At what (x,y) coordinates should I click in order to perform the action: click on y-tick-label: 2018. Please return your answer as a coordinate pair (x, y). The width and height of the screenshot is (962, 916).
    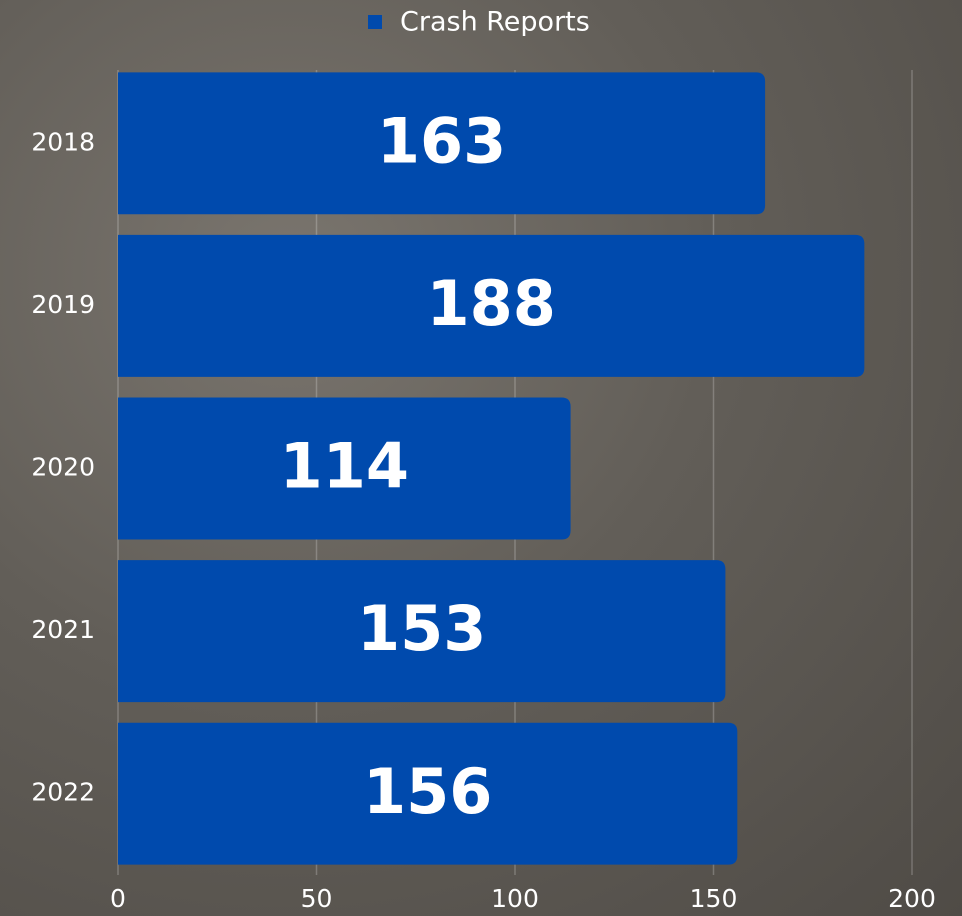
    Looking at the image, I should click on (63, 141).